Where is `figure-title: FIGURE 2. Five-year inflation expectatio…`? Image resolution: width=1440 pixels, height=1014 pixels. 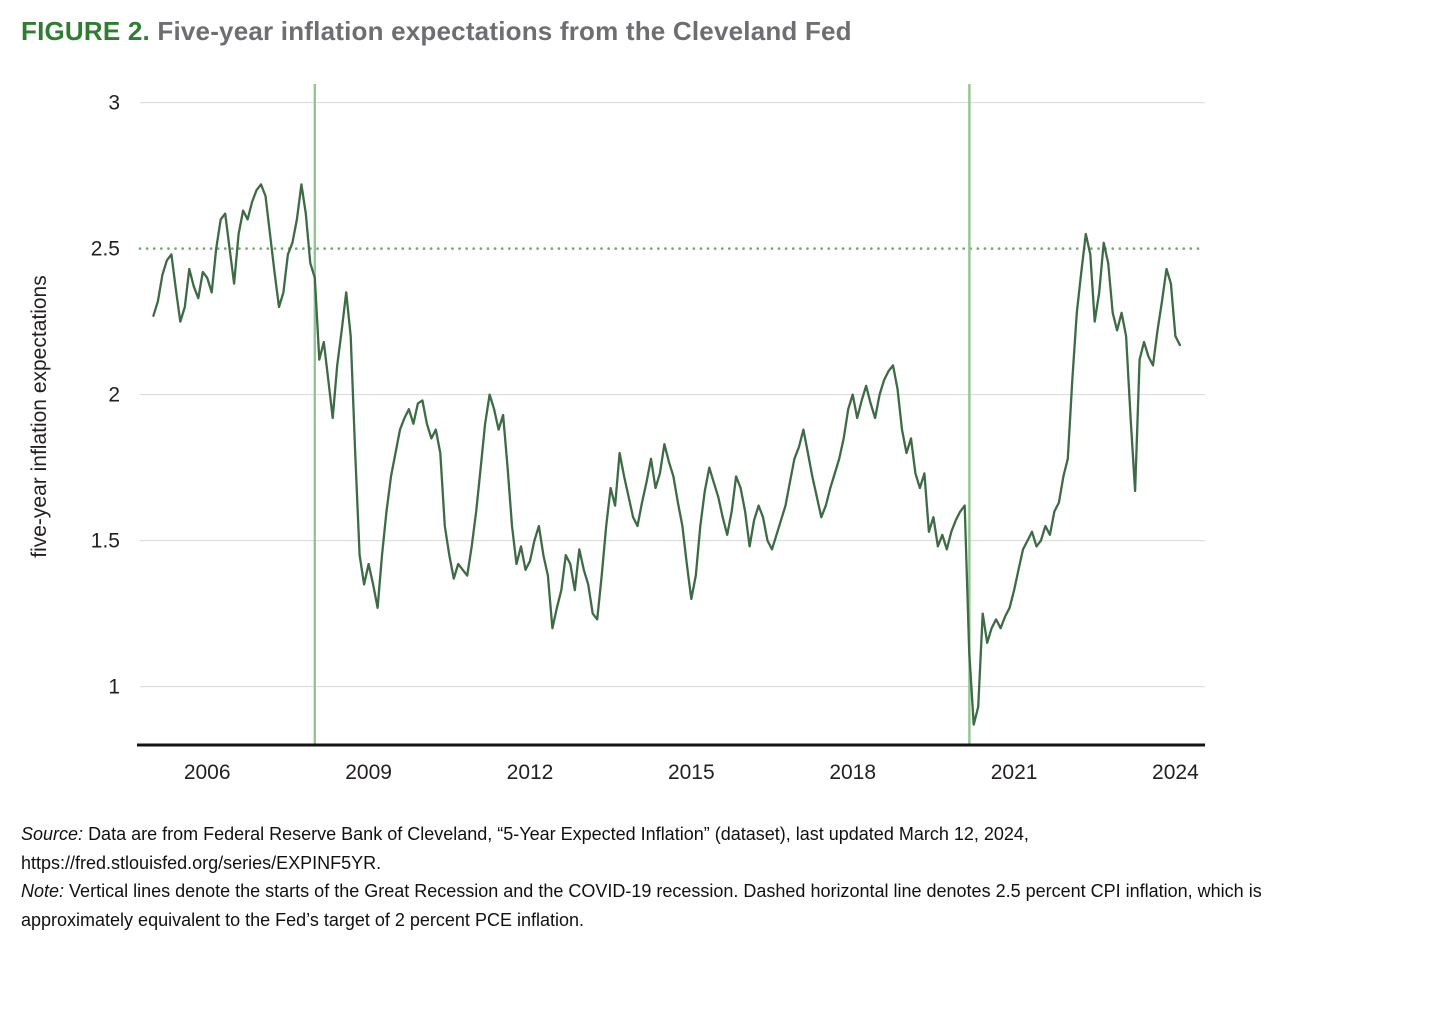
figure-title: FIGURE 2. Five-year inflation expectatio… is located at coordinates (436, 31).